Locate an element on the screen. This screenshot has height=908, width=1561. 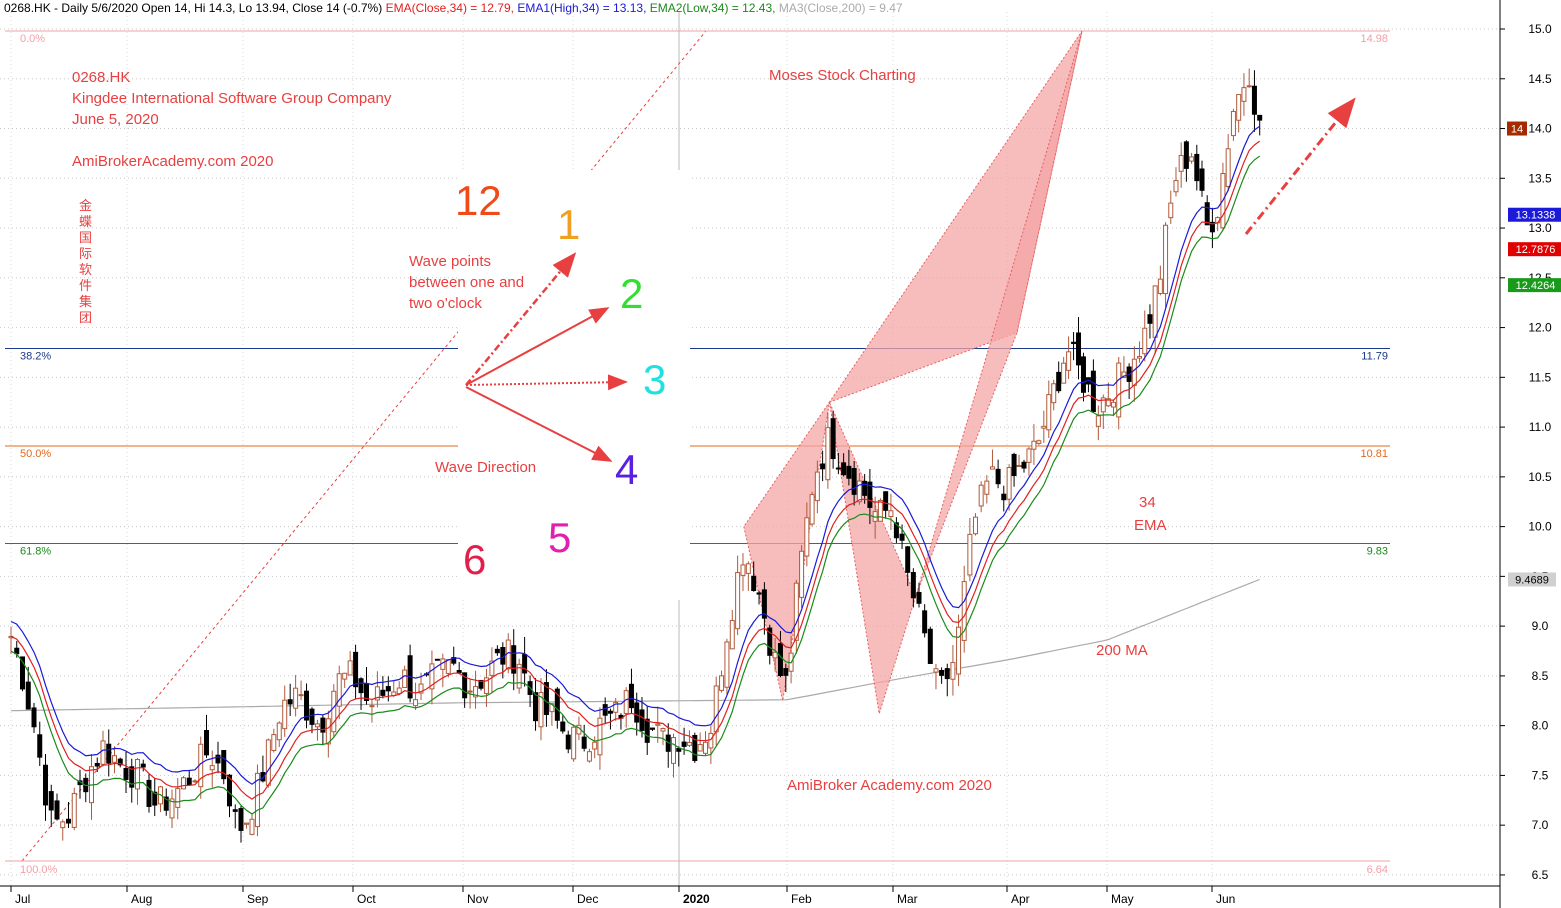
y-tick-label: 14.5 is located at coordinates (1540, 79).